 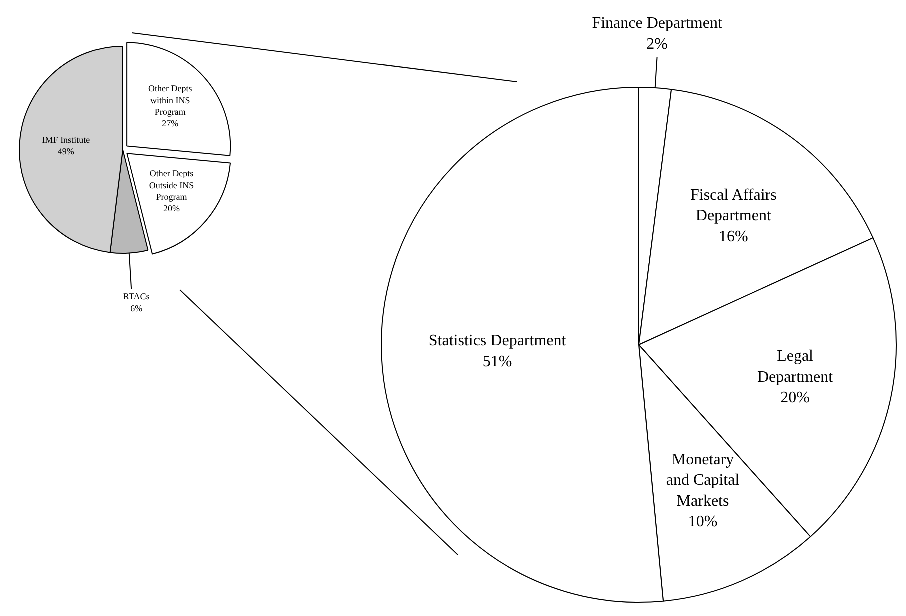 What do you see at coordinates (703, 480) in the screenshot?
I see `slice-label: Monetary and Capital Markets` at bounding box center [703, 480].